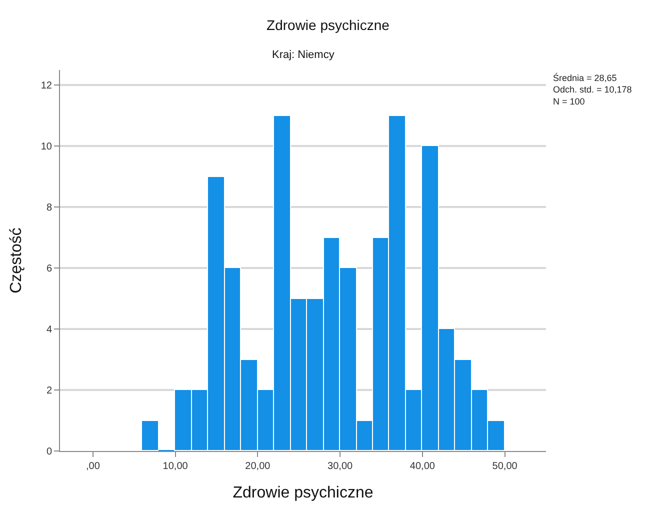 The width and height of the screenshot is (656, 511). I want to click on y-tick-label: 0, so click(49, 452).